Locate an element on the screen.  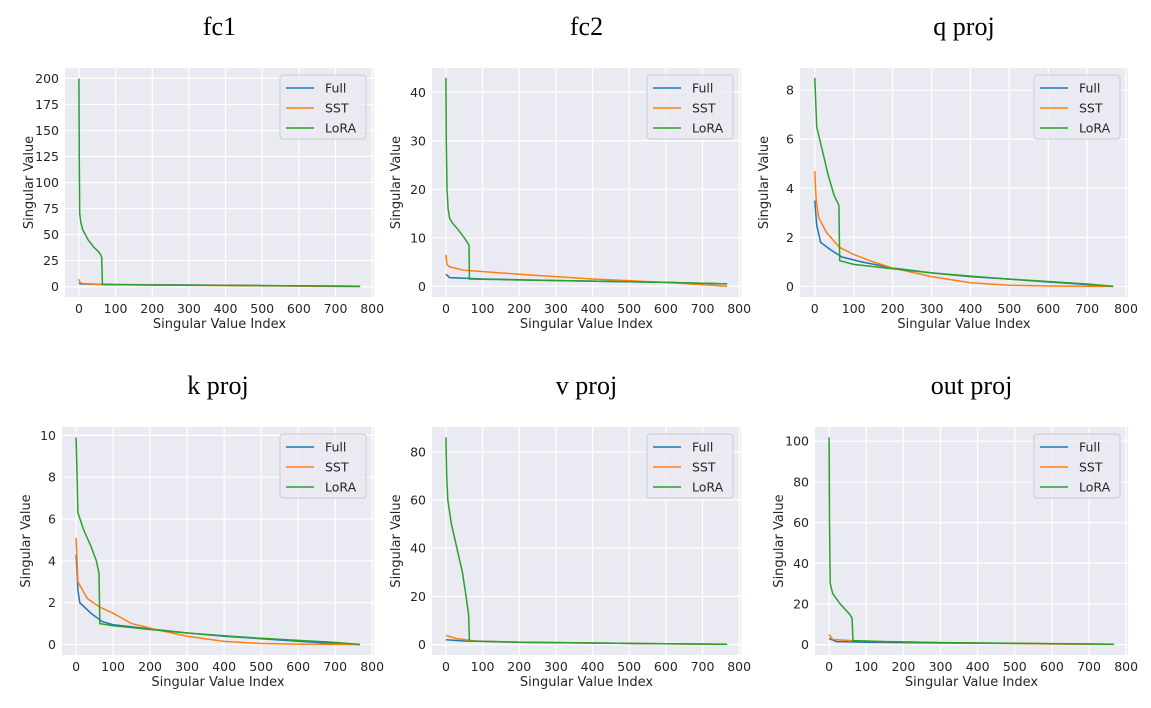
subplot-title: fc2 is located at coordinates (586, 26).